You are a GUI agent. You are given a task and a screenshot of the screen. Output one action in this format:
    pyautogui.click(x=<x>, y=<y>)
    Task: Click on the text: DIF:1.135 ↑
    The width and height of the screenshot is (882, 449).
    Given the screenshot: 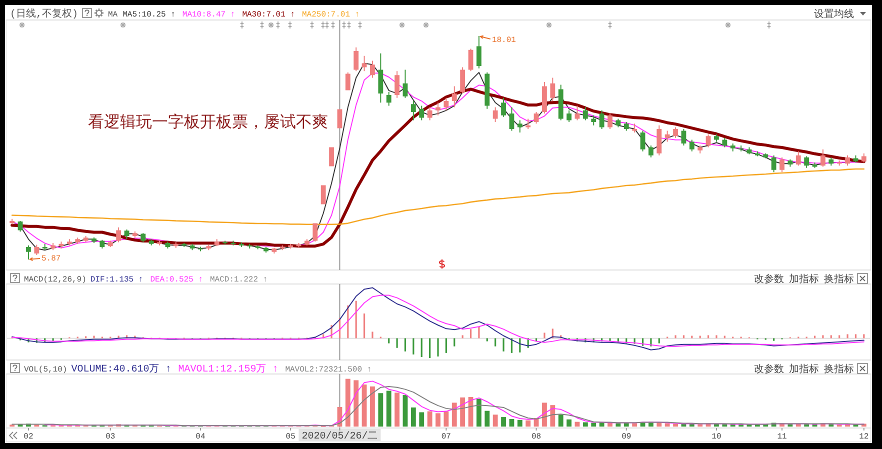 What is the action you would take?
    pyautogui.click(x=117, y=280)
    